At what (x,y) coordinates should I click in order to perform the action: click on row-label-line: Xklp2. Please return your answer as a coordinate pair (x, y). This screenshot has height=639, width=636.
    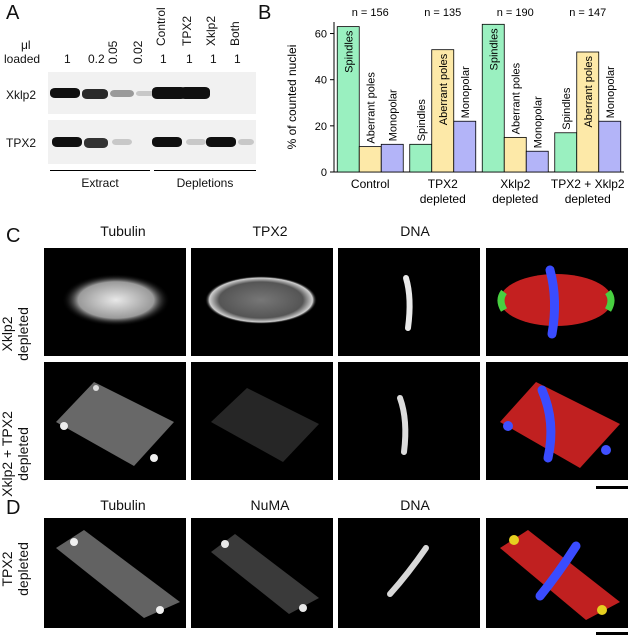
    Looking at the image, I should click on (7, 334).